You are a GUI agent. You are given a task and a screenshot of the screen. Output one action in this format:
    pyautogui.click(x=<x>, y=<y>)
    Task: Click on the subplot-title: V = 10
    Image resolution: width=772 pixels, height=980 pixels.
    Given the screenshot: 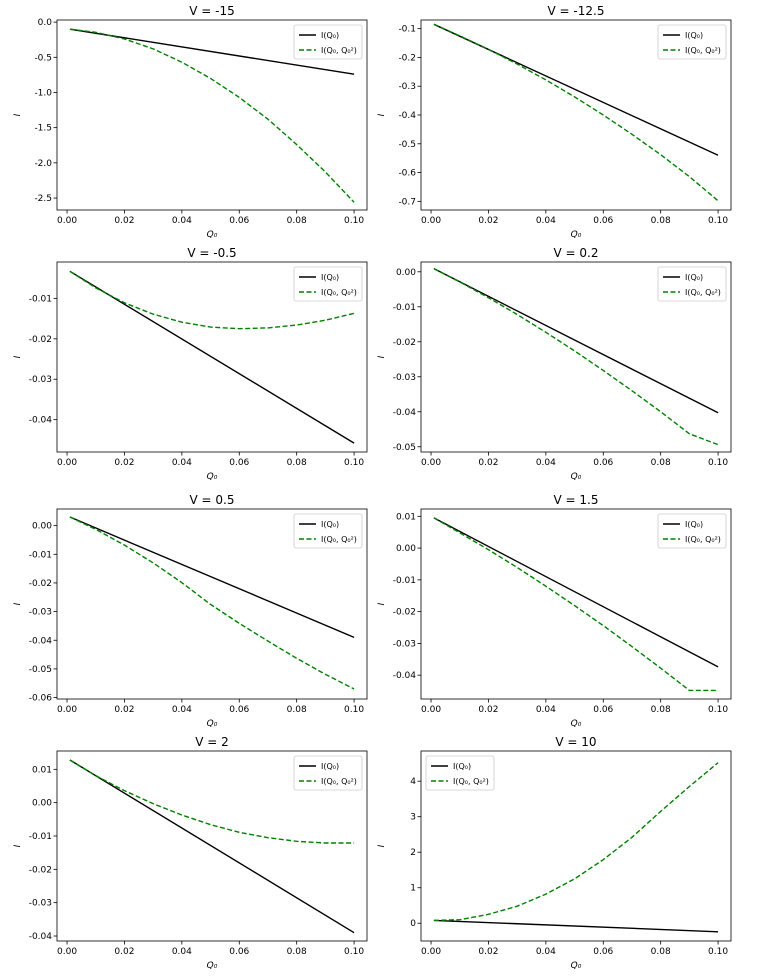 What is the action you would take?
    pyautogui.click(x=575, y=742)
    